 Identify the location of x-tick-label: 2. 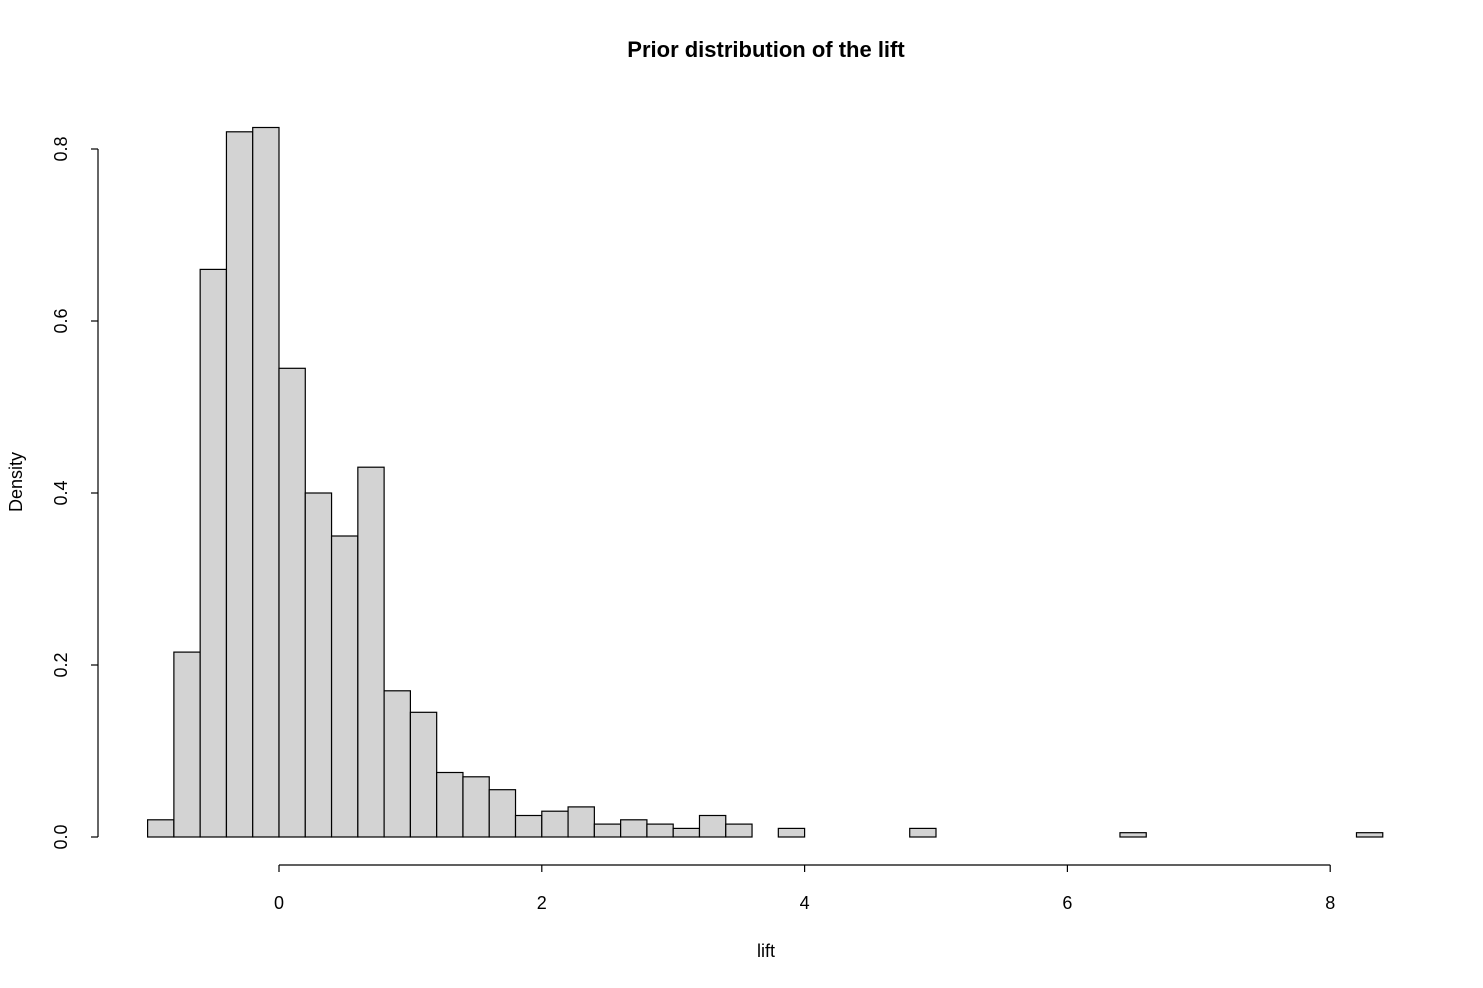
(542, 903).